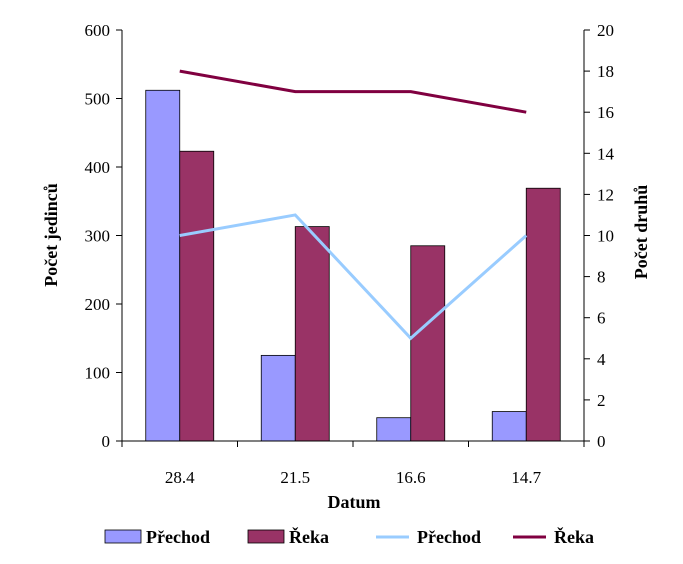  What do you see at coordinates (278, 398) in the screenshot?
I see `bar-přechod-21.5` at bounding box center [278, 398].